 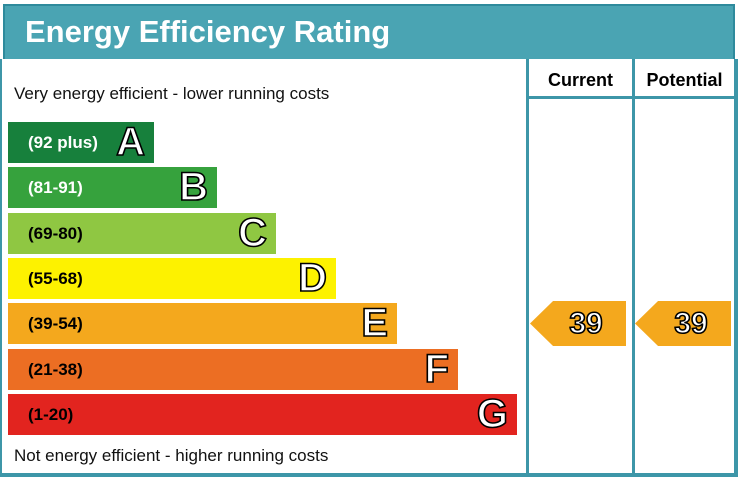 I want to click on current-column-divider, so click(x=527, y=266).